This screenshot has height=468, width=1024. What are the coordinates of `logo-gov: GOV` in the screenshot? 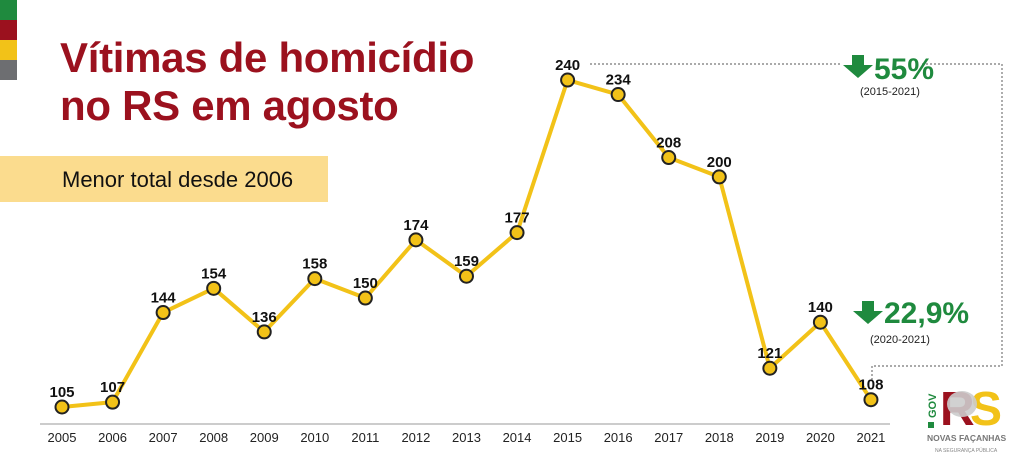 It's located at (933, 405).